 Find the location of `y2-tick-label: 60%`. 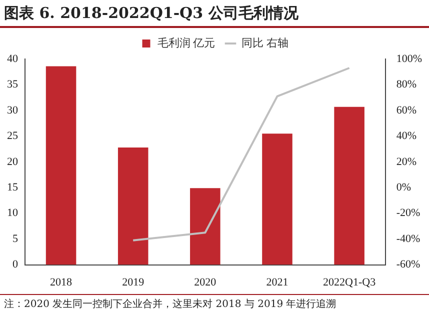

y2-tick-label: 60% is located at coordinates (406, 110).